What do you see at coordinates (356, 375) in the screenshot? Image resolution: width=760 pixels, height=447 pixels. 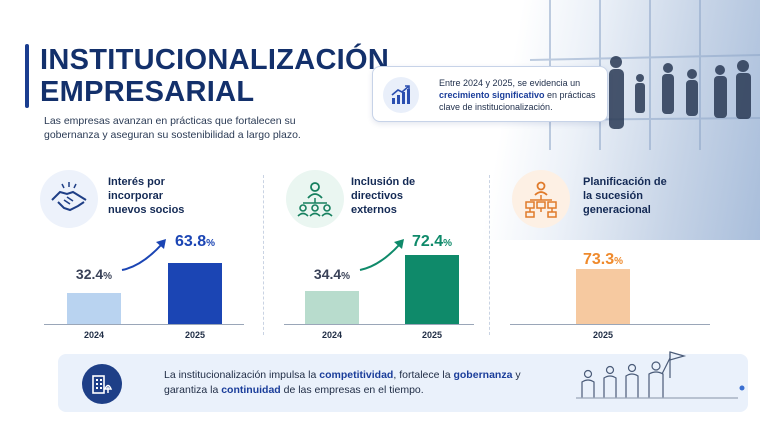 I see `keyword-competitividad: competitividad` at bounding box center [356, 375].